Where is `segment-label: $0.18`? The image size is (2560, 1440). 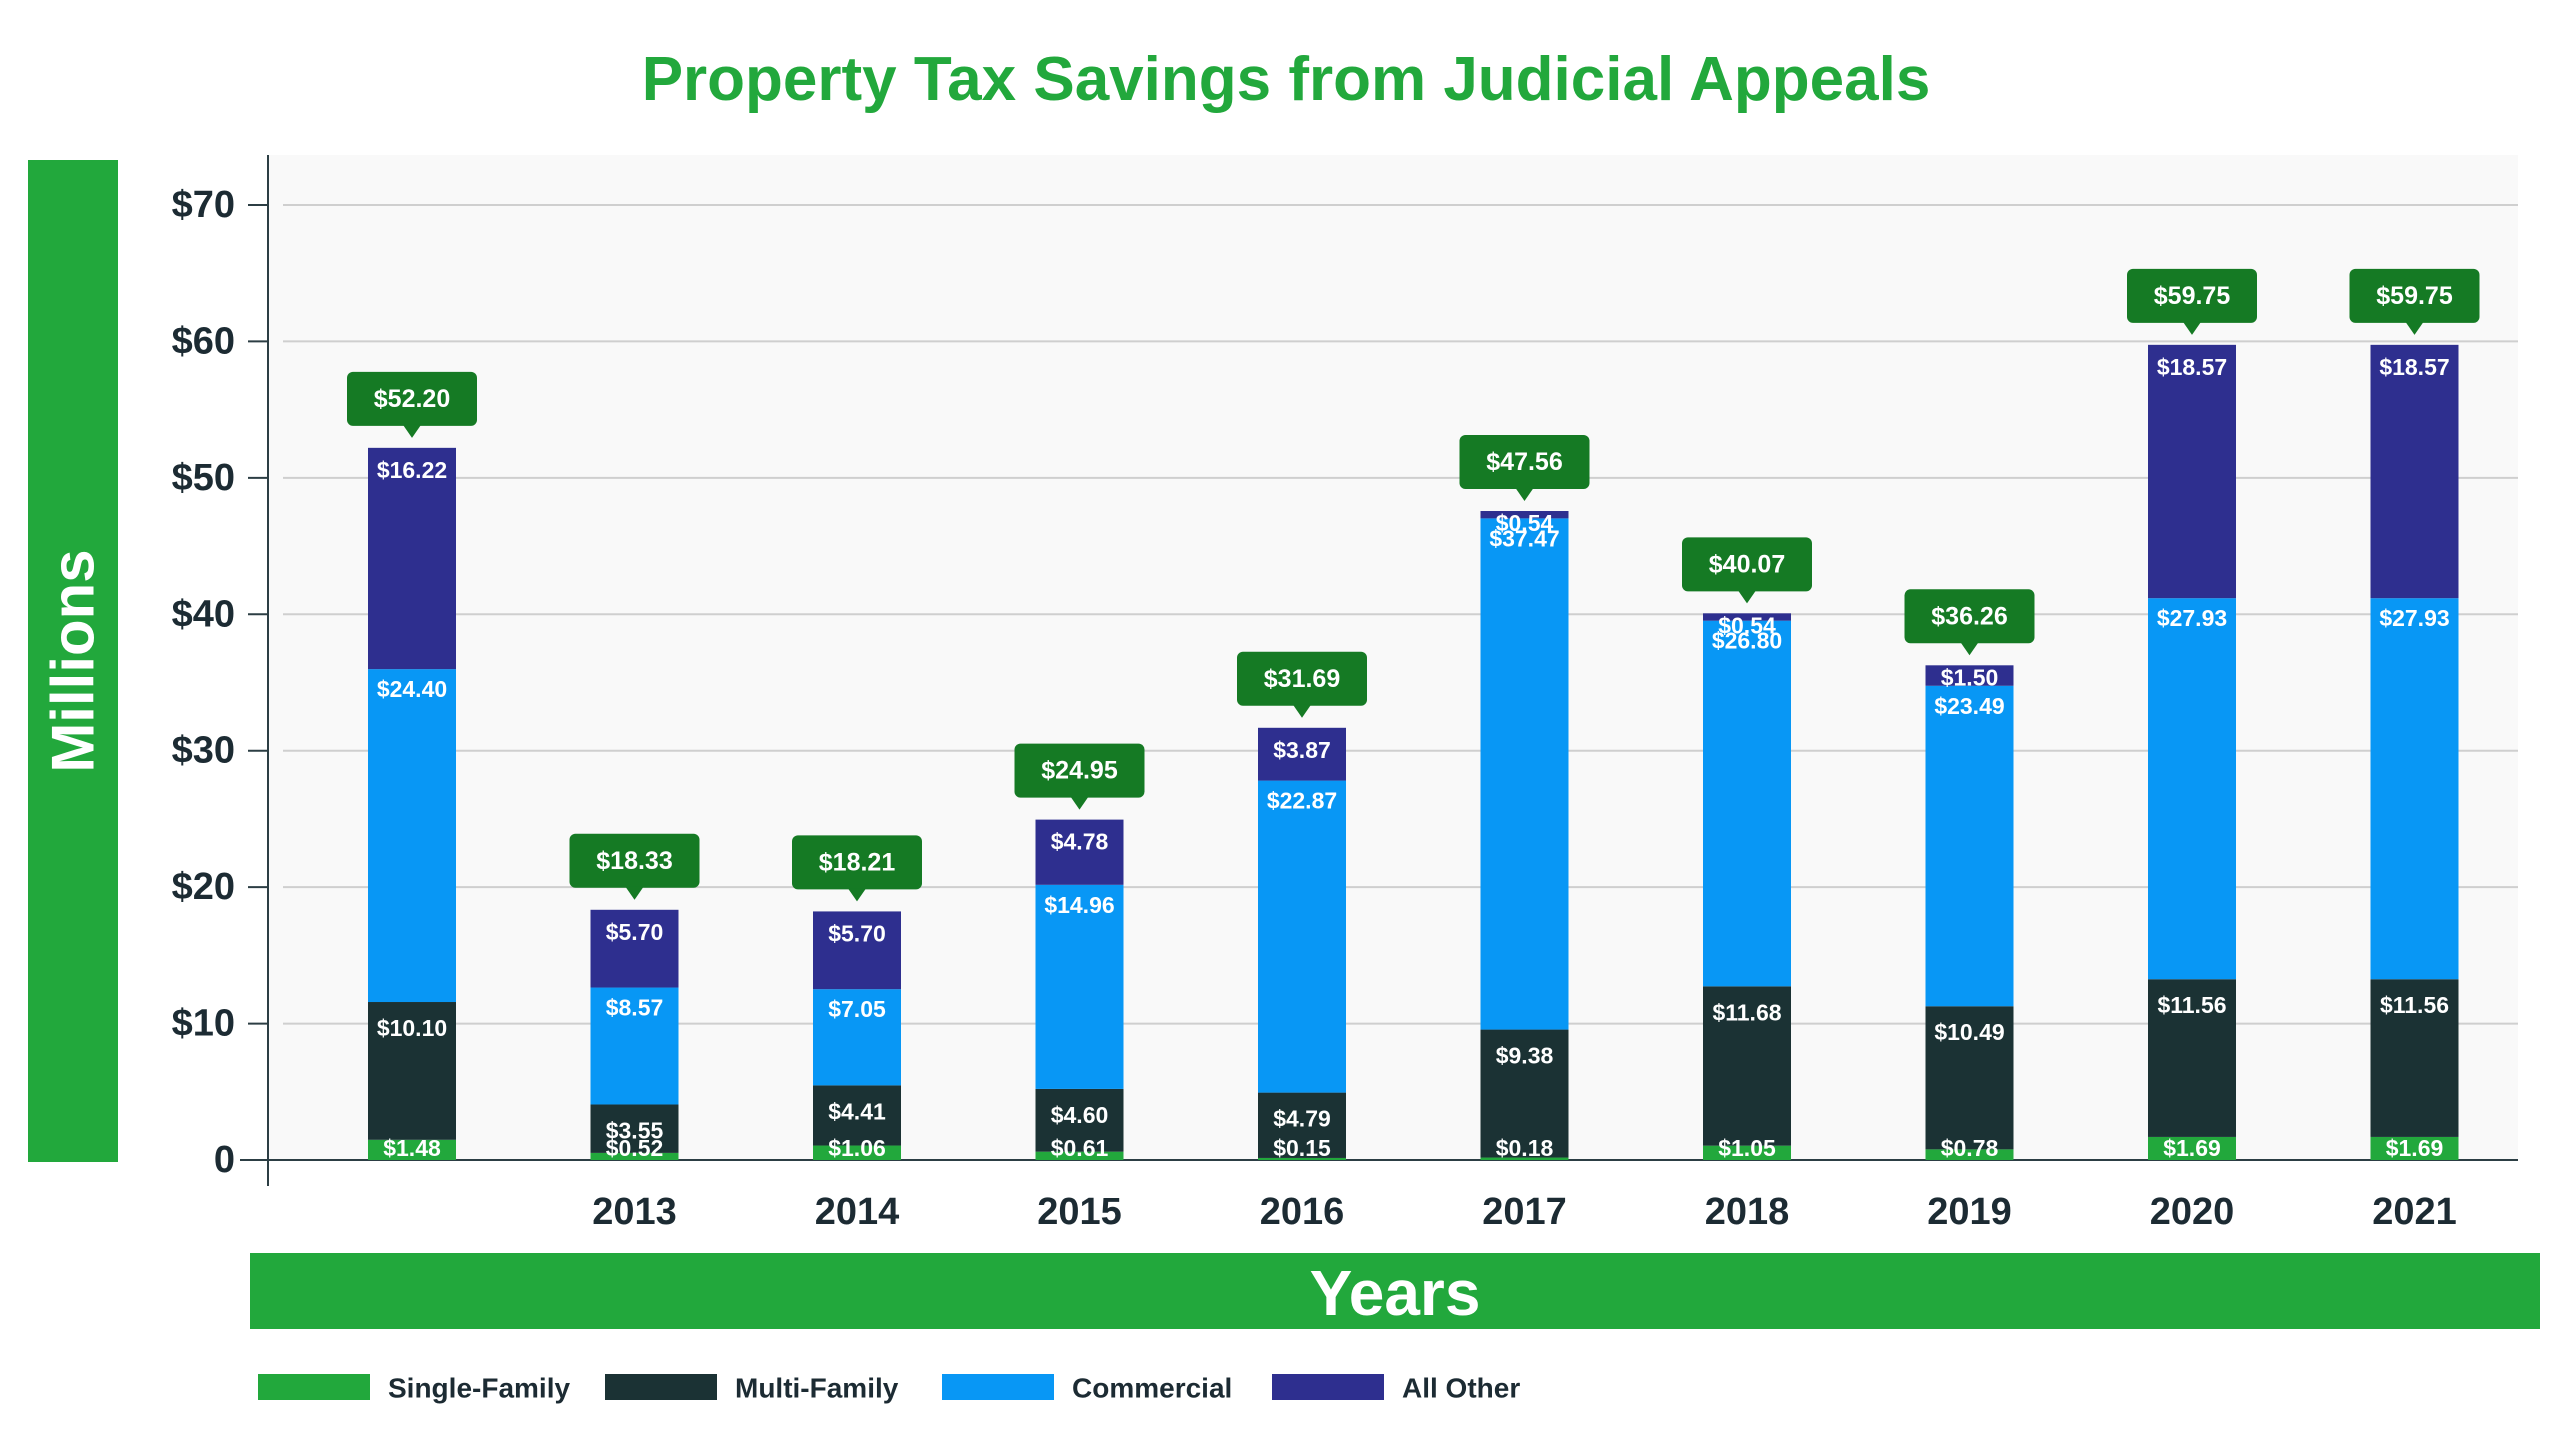
segment-label: $0.18 is located at coordinates (1525, 1148).